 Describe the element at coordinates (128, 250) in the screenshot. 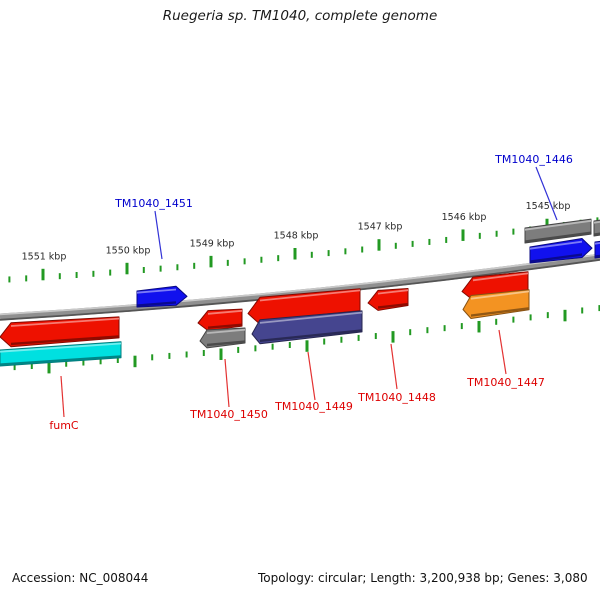

I see `ruler-label-1550-kbp: 1550 kbp` at that location.